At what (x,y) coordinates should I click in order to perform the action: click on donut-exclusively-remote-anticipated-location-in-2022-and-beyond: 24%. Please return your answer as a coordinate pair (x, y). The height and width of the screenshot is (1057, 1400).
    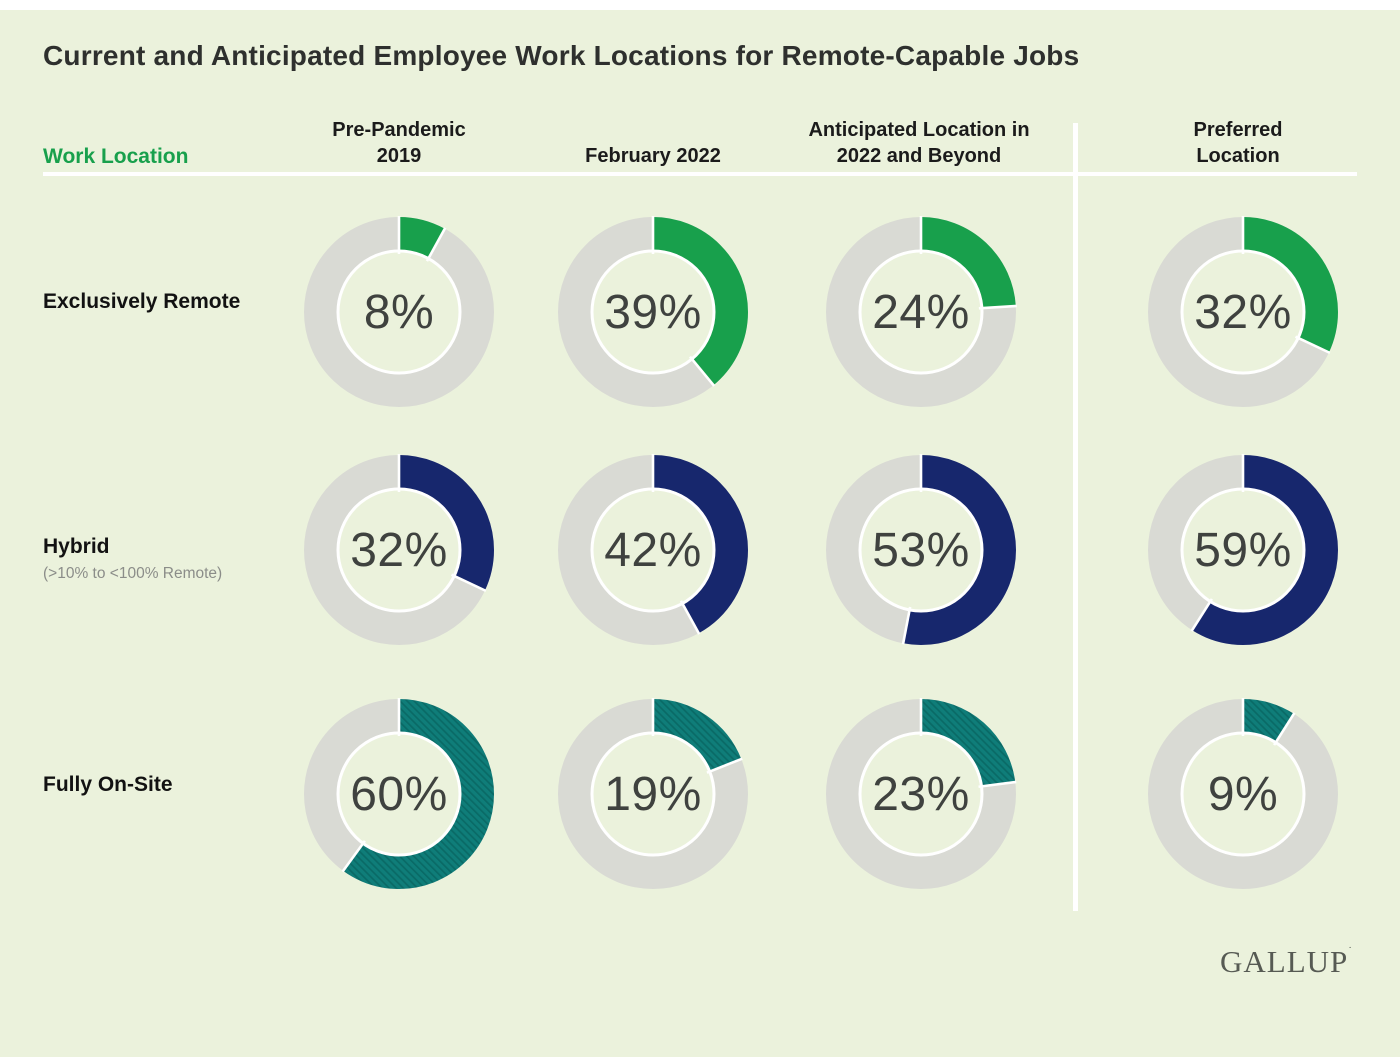
    Looking at the image, I should click on (921, 311).